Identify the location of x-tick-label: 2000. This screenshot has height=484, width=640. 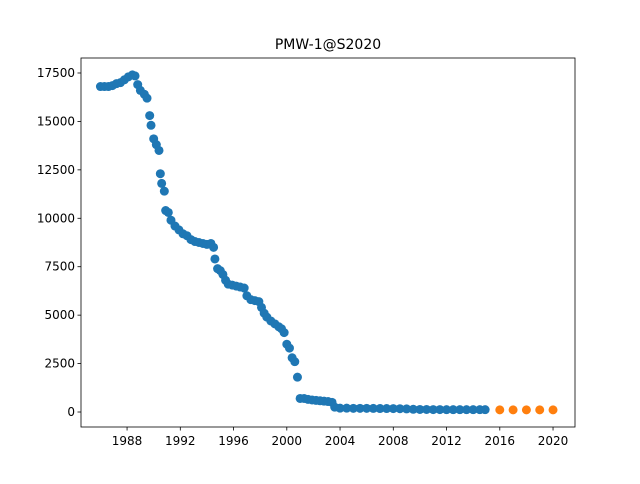
(287, 441).